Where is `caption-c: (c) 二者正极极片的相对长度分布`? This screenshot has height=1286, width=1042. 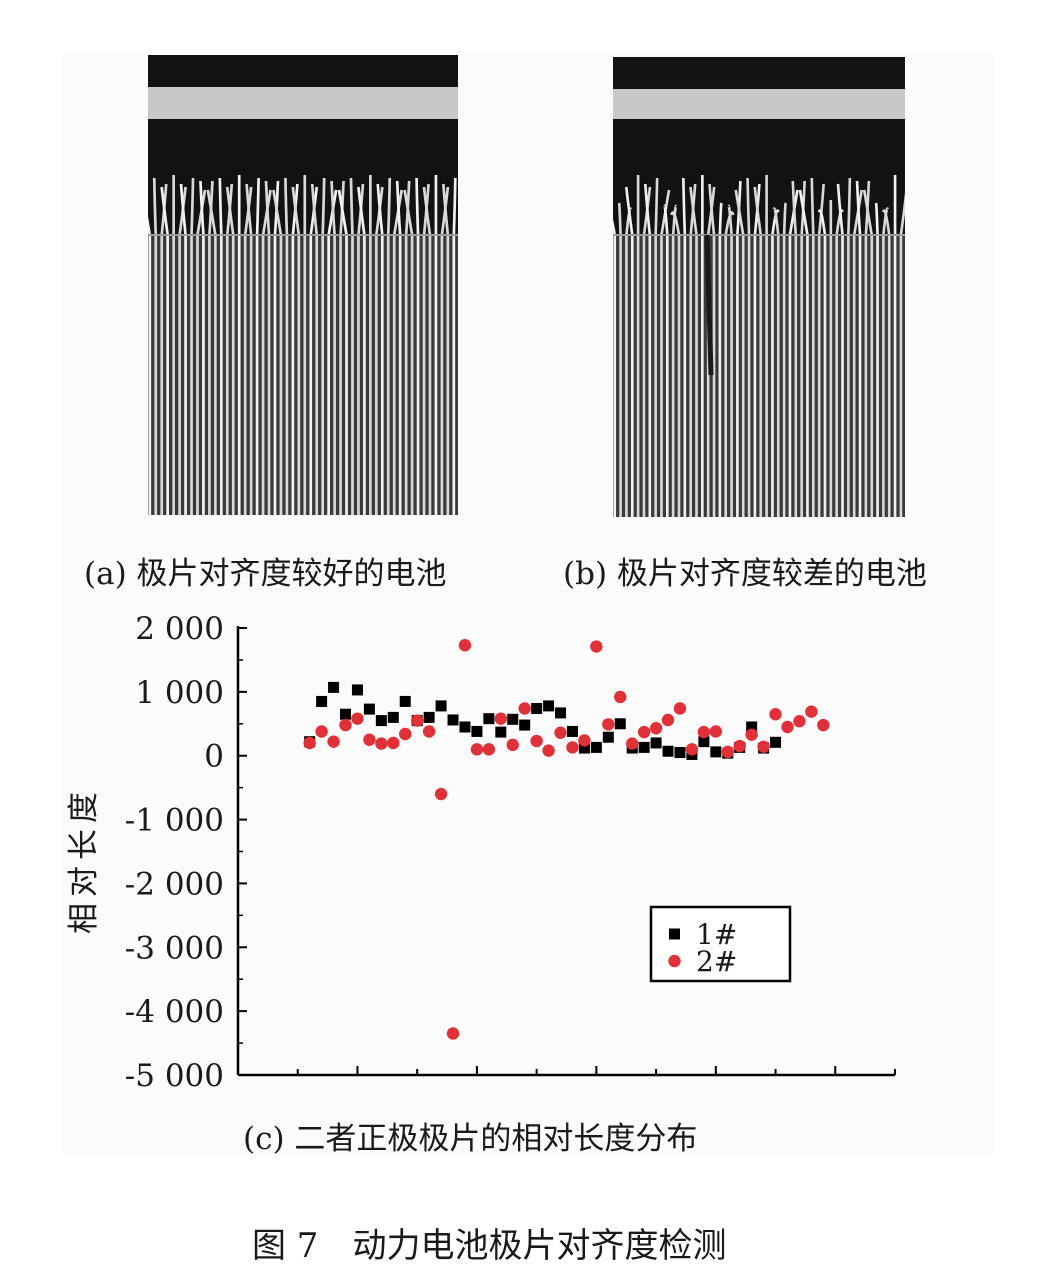 caption-c: (c) 二者正极极片的相对长度分布 is located at coordinates (470, 1139).